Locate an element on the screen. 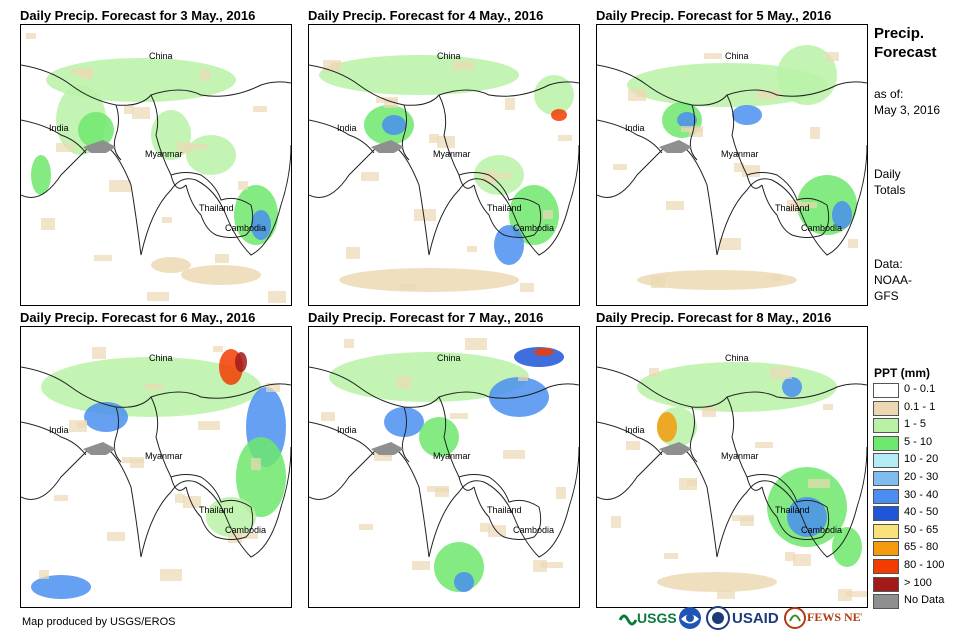  map-panel-6: China India Myanmar Thailand Cambodia is located at coordinates (732, 467).